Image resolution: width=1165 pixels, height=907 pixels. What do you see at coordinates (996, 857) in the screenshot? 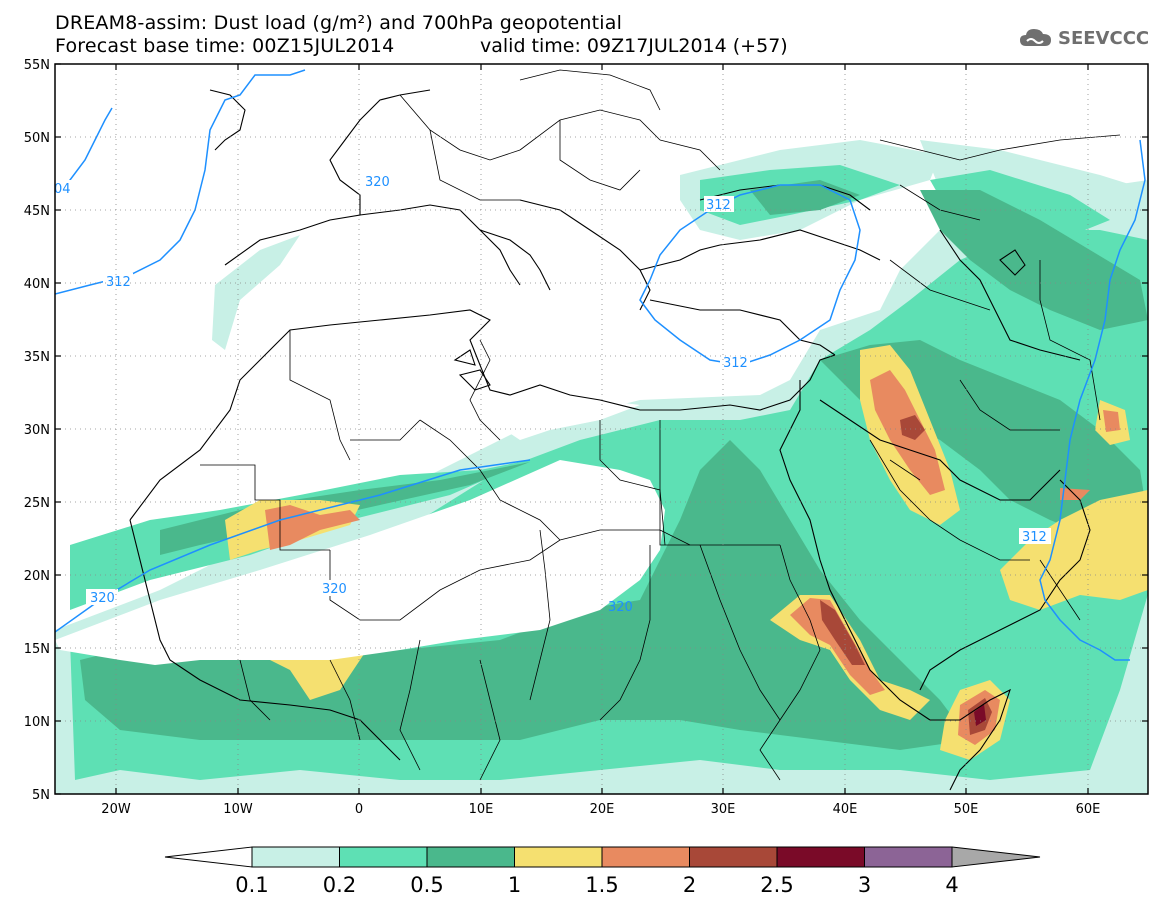
I see `colorbar-high-arrow` at bounding box center [996, 857].